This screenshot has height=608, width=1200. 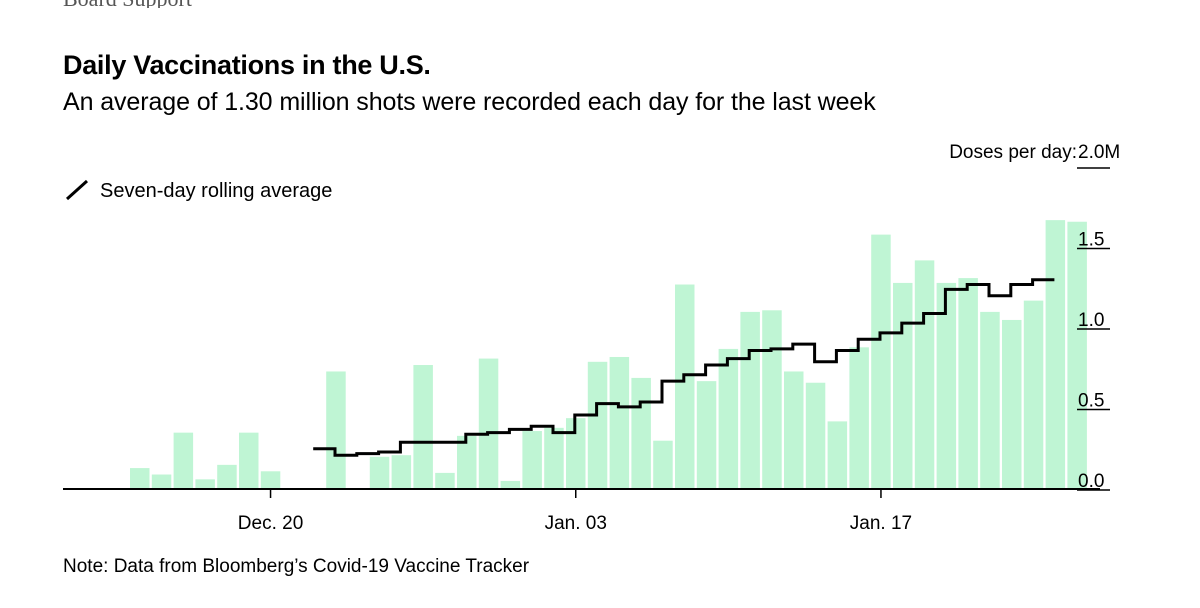 What do you see at coordinates (270, 523) in the screenshot?
I see `x-tick-label-0: Dec. 20` at bounding box center [270, 523].